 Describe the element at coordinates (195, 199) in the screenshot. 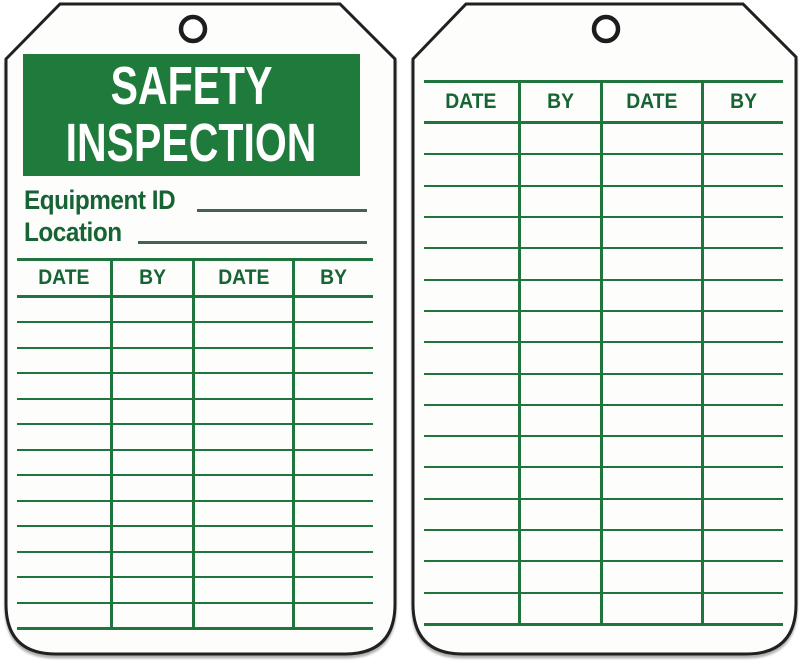

I see `equipment-id-field: Equipment ID` at that location.